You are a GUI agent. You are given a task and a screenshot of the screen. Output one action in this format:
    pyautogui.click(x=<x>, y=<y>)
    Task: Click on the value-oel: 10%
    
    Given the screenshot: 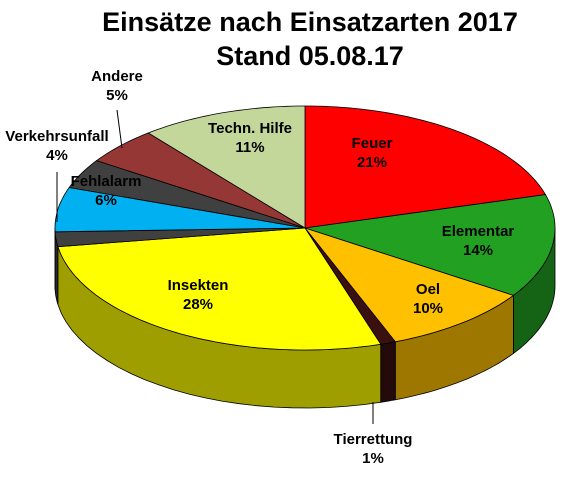 What is the action you would take?
    pyautogui.click(x=428, y=308)
    